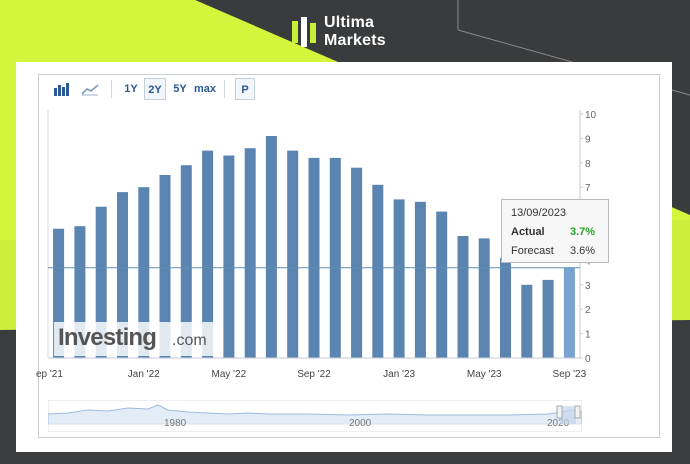  Describe the element at coordinates (355, 40) in the screenshot. I see `brand-line2: Markets` at that location.